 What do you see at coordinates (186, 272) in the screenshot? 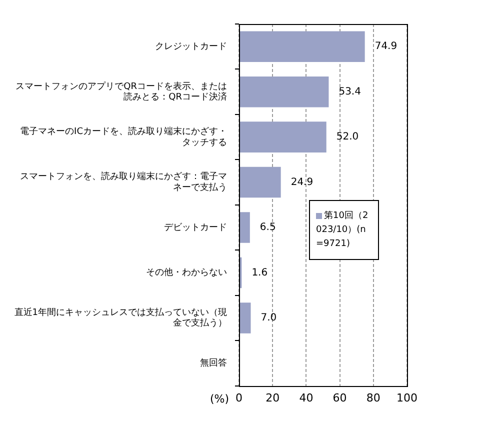
I see `y-tick-label: その他・わからない` at bounding box center [186, 272].